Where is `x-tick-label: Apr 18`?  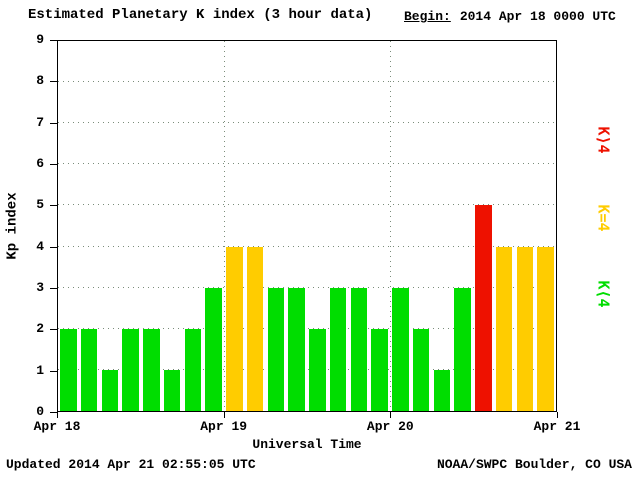
x-tick-label: Apr 18 is located at coordinates (57, 426).